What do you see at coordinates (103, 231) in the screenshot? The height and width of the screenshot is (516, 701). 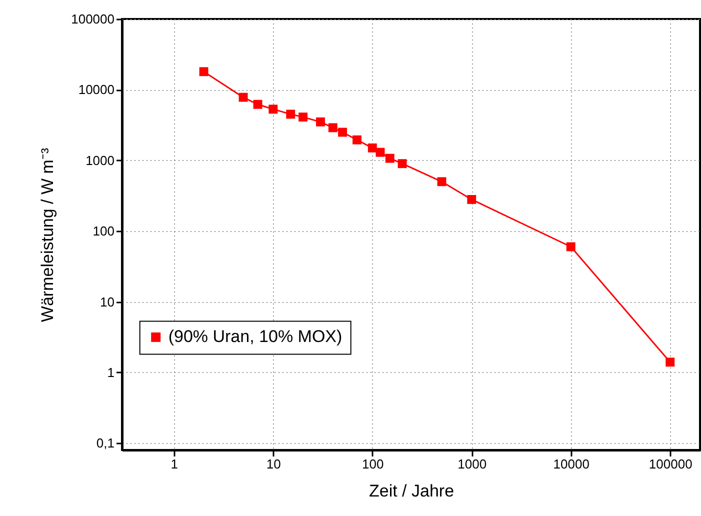 I see `y-tick-label: 100` at bounding box center [103, 231].